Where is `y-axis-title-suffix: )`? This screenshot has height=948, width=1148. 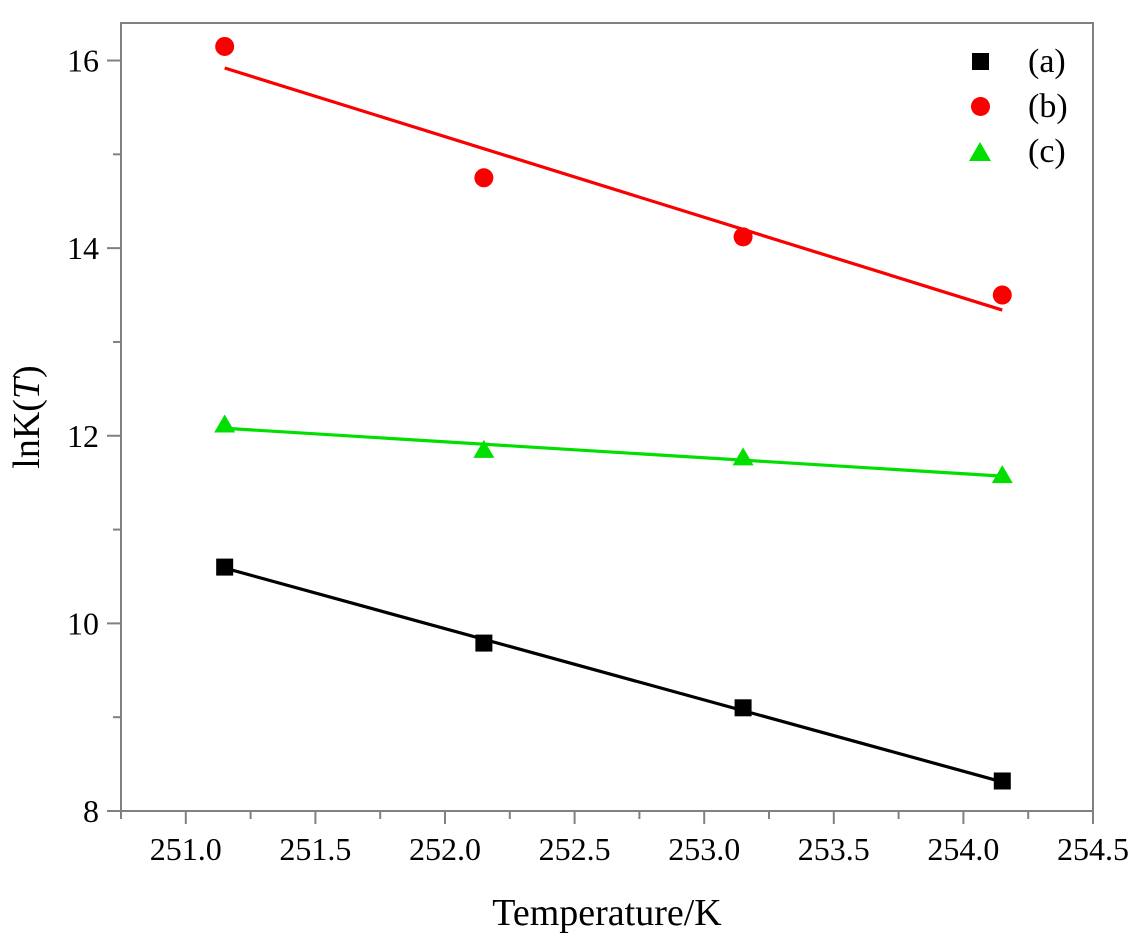
y-axis-title-suffix: ) is located at coordinates (27, 371).